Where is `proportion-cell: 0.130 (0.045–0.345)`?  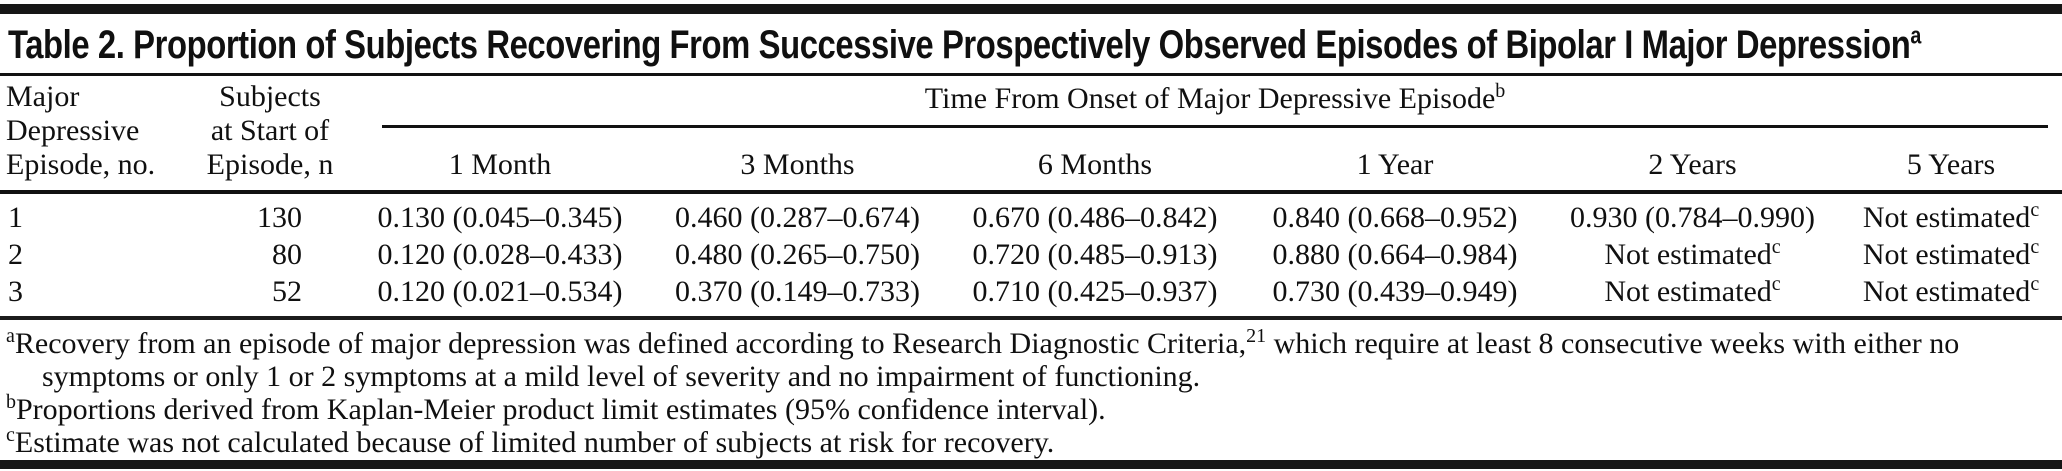 proportion-cell: 0.130 (0.045–0.345) is located at coordinates (500, 217).